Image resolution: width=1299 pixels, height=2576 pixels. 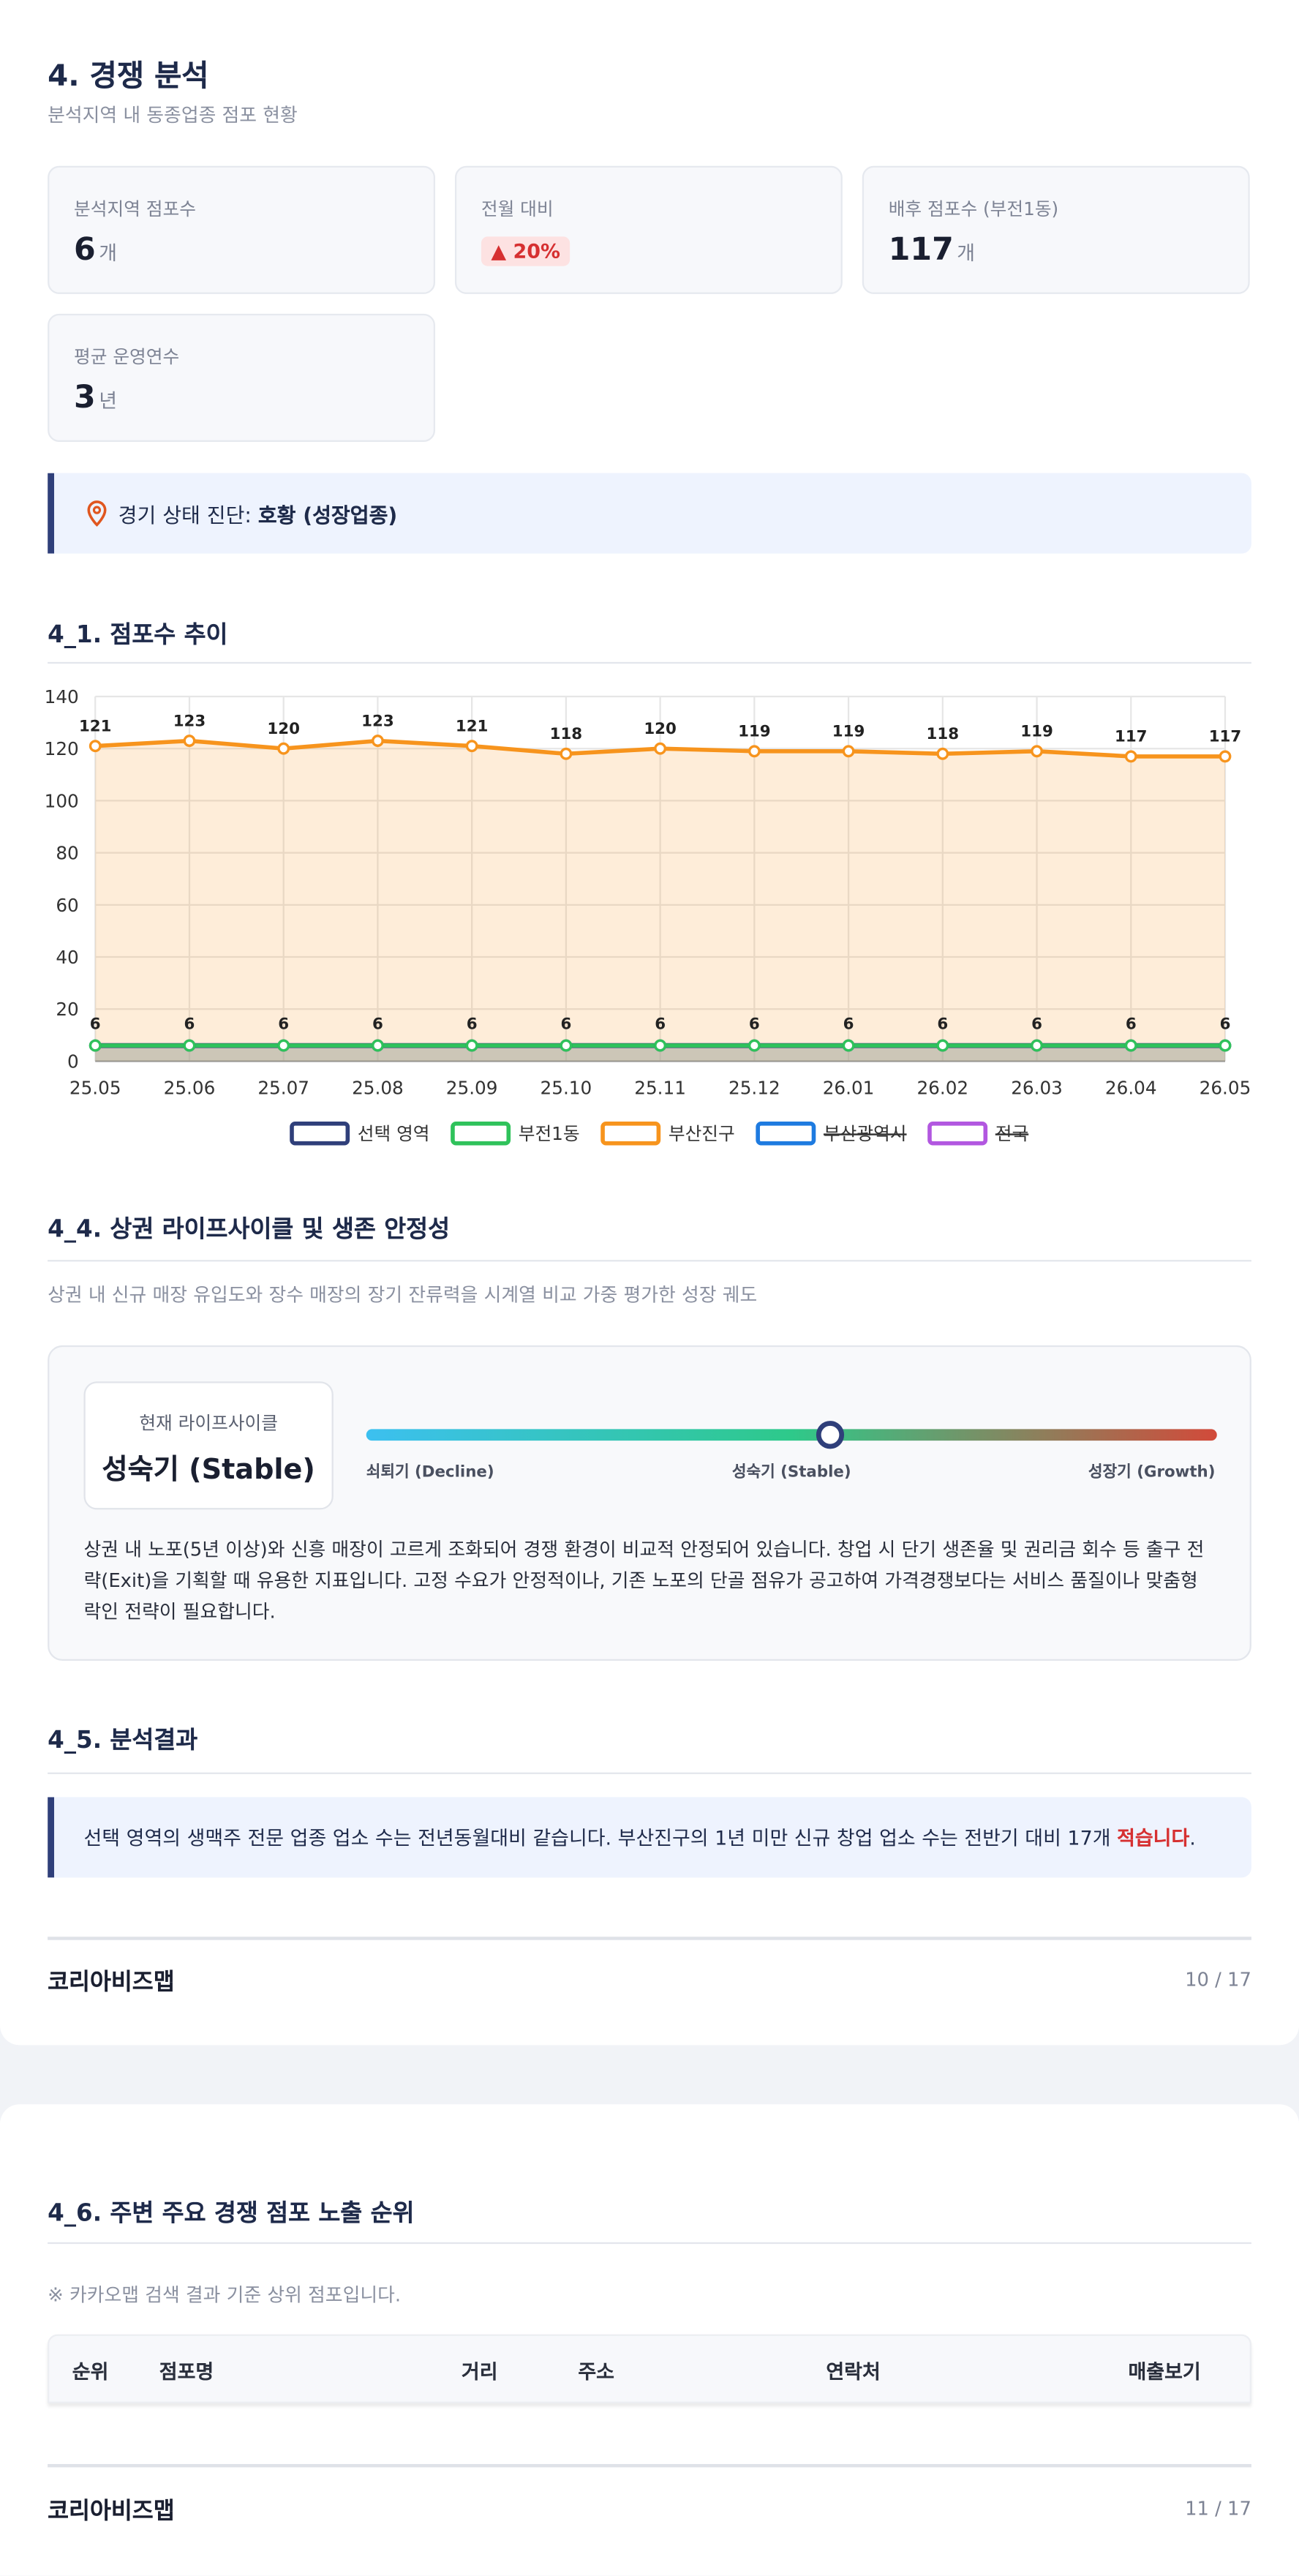 What do you see at coordinates (786, 1133) in the screenshot?
I see `legend-swatch` at bounding box center [786, 1133].